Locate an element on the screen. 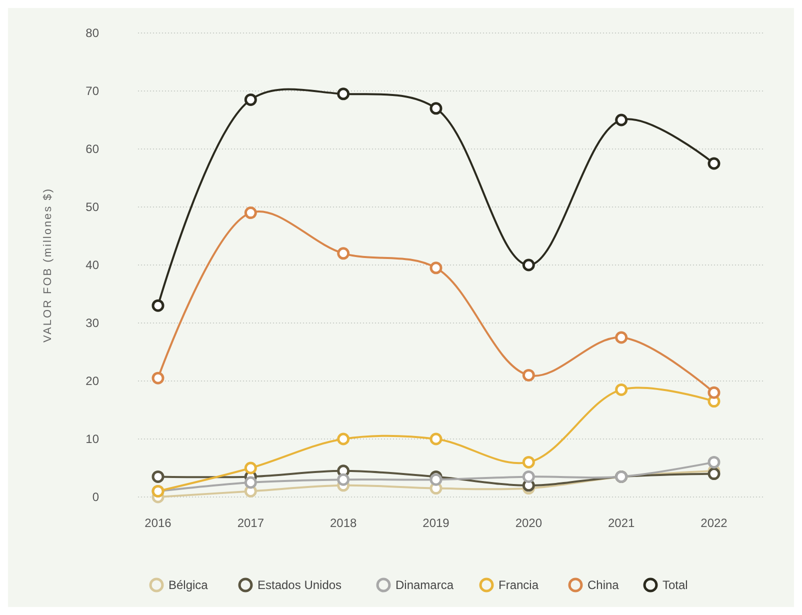 The height and width of the screenshot is (615, 802). x-tick-label: 2018 is located at coordinates (344, 523).